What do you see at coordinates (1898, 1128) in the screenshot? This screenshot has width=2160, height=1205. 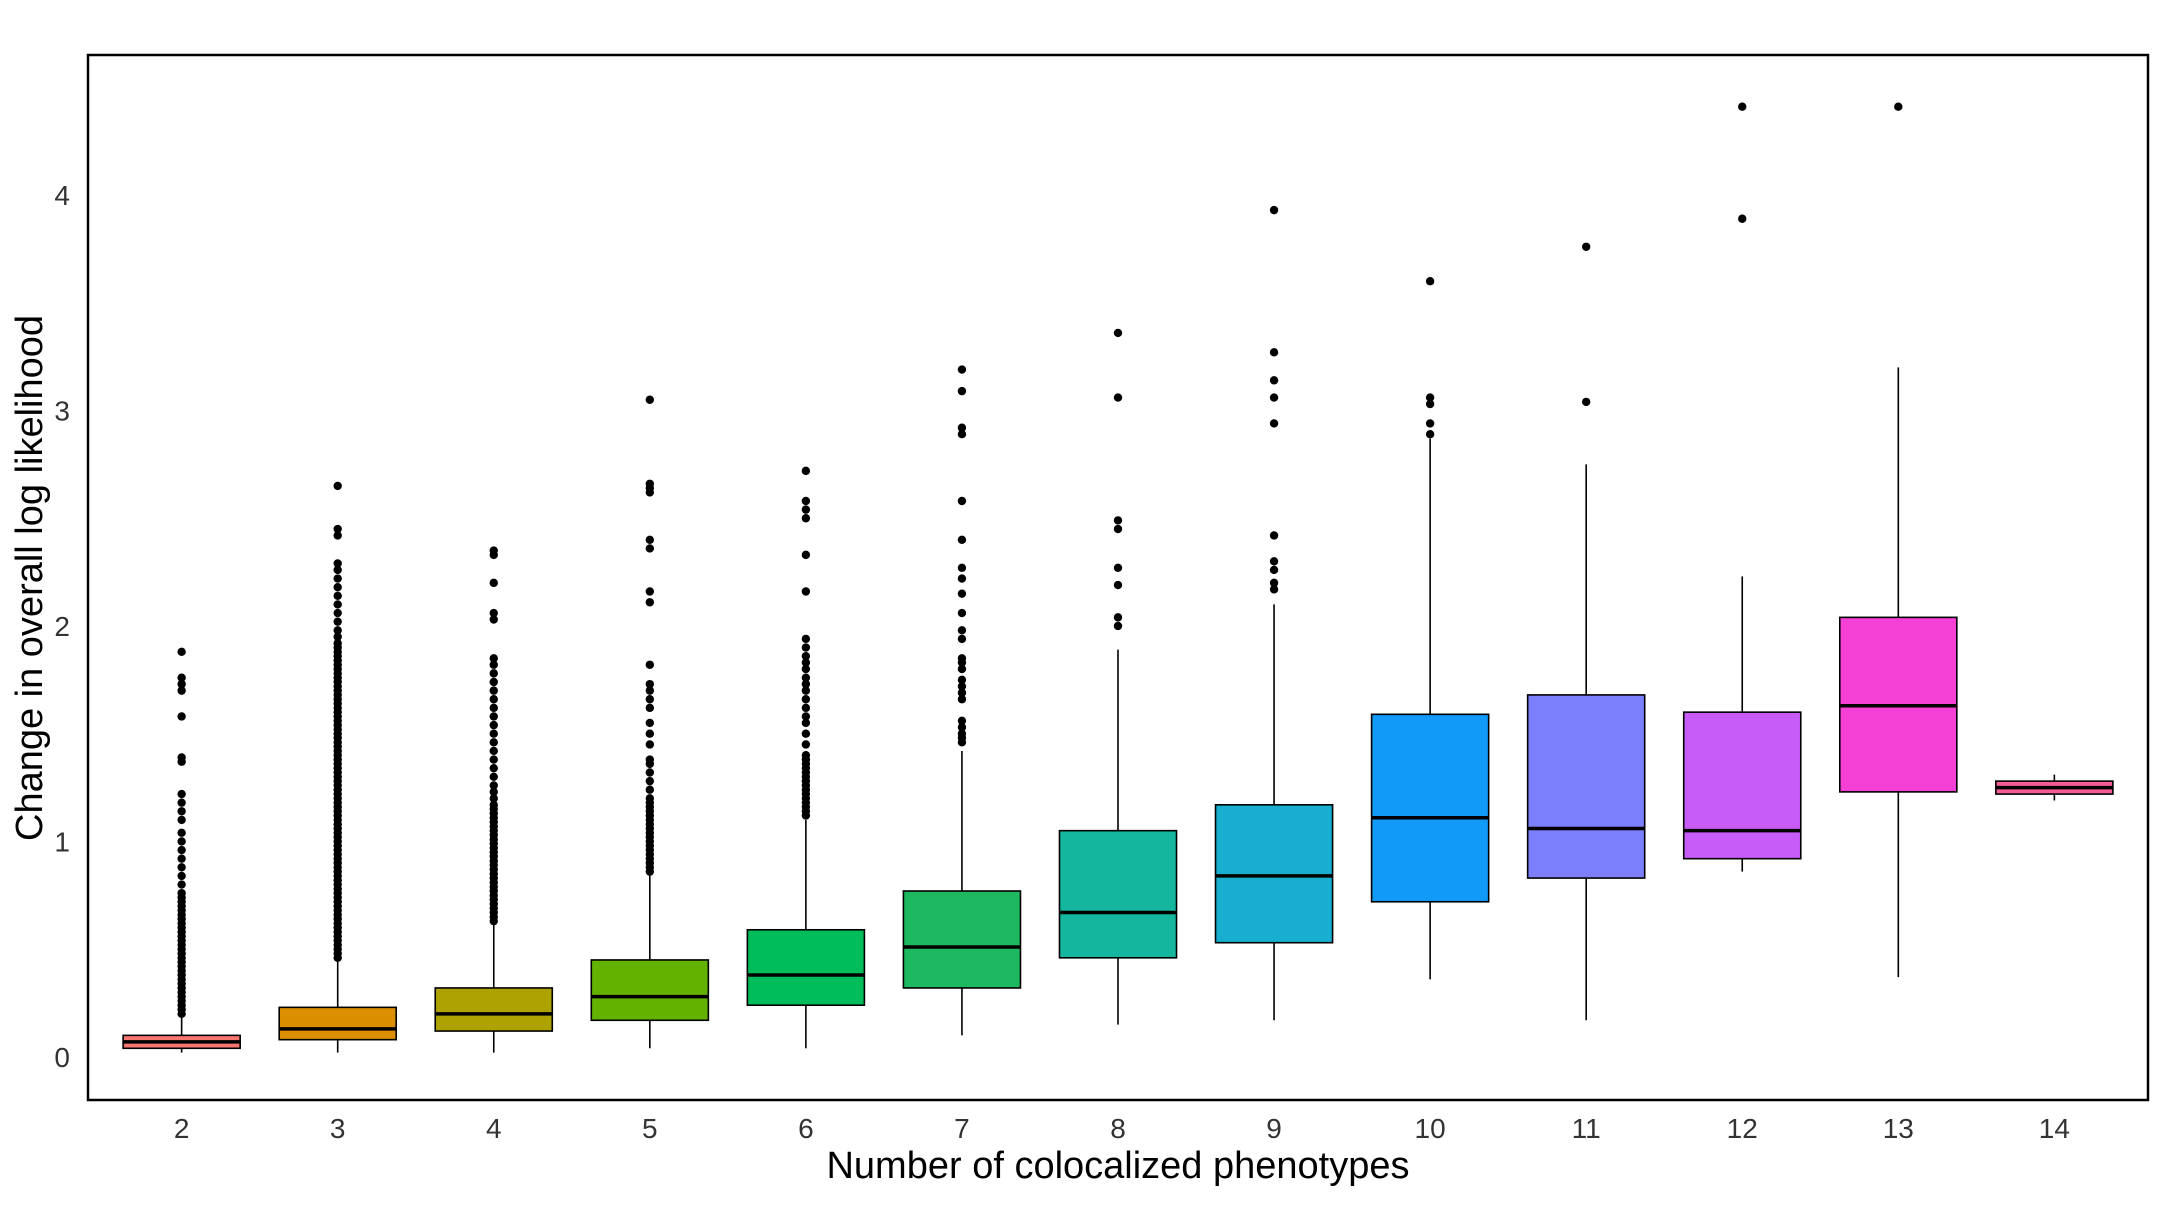 I see `x-tick-label: 13` at bounding box center [1898, 1128].